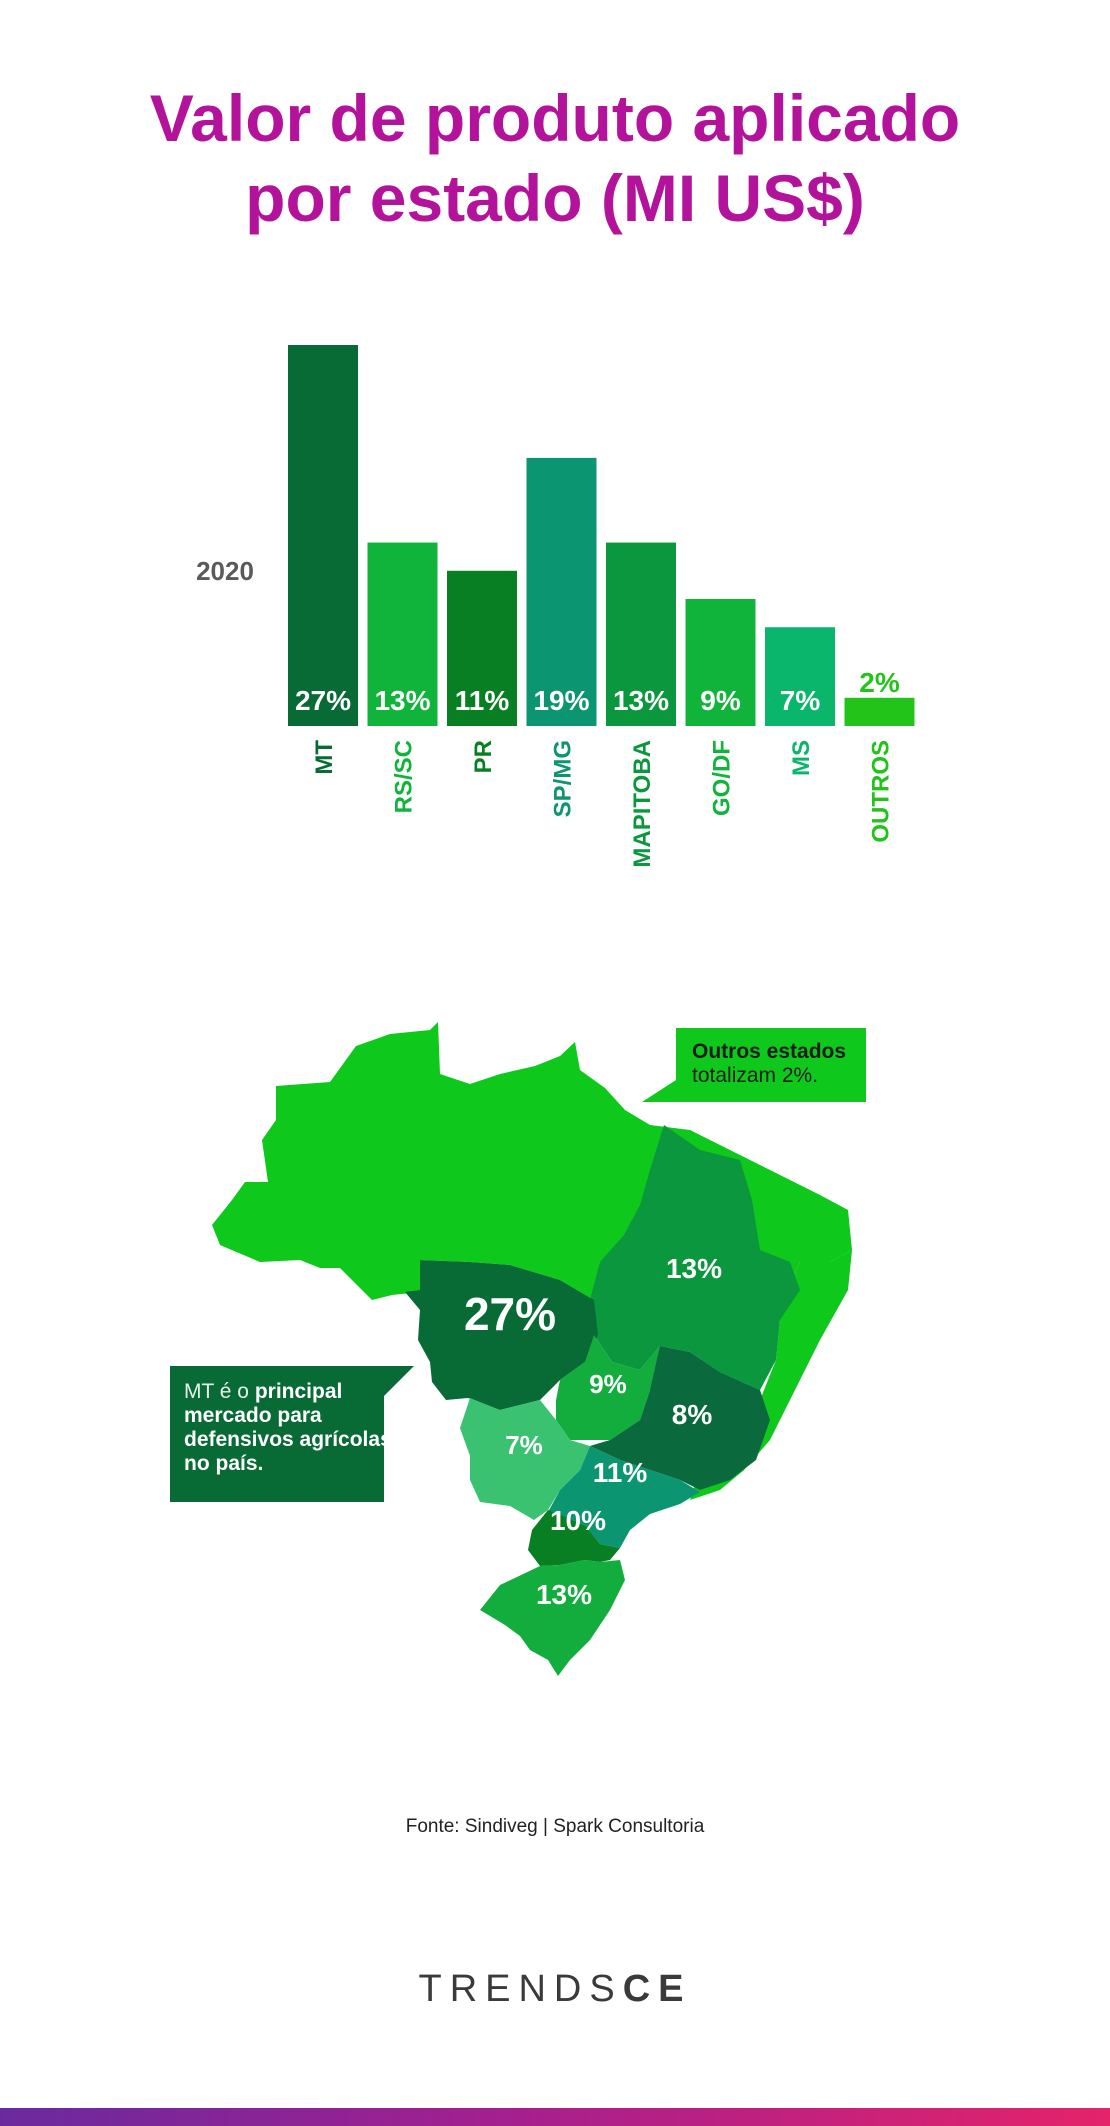 The height and width of the screenshot is (2126, 1110). I want to click on category-label: PR, so click(483, 756).